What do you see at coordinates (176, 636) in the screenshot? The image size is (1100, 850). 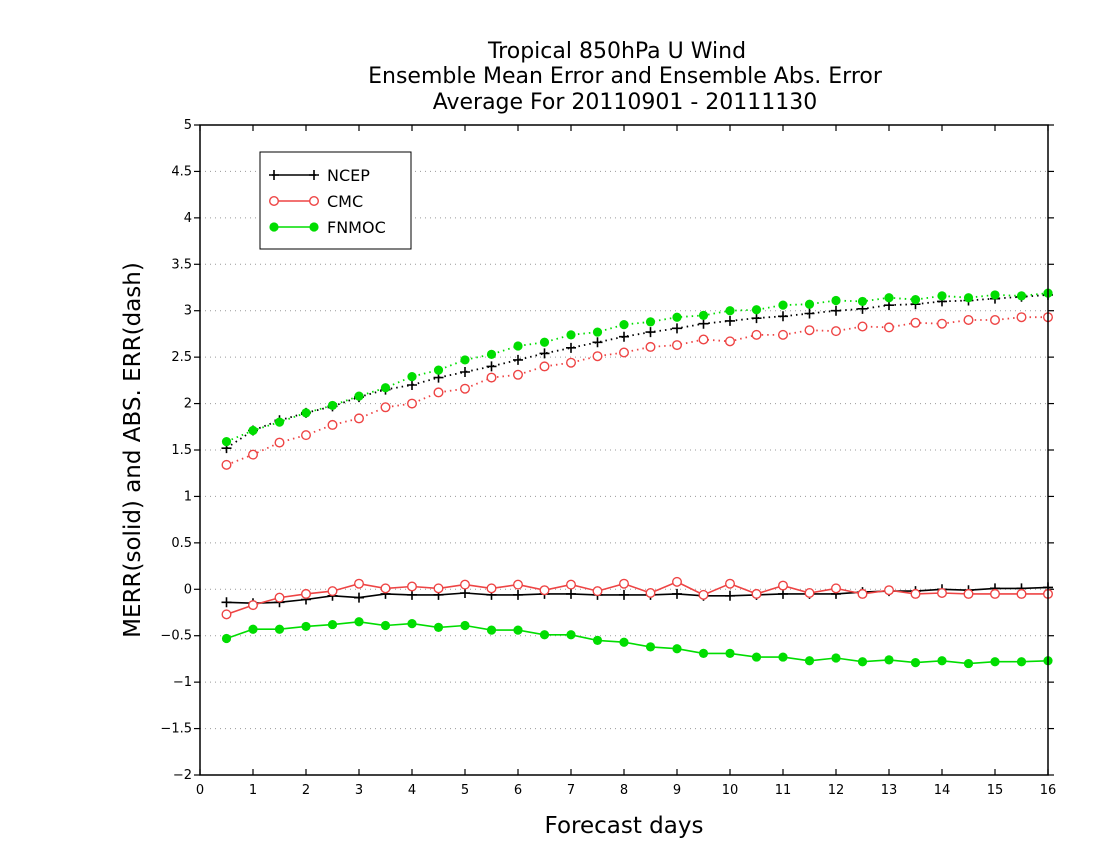 I see `y-tick-label: −0.5` at bounding box center [176, 636].